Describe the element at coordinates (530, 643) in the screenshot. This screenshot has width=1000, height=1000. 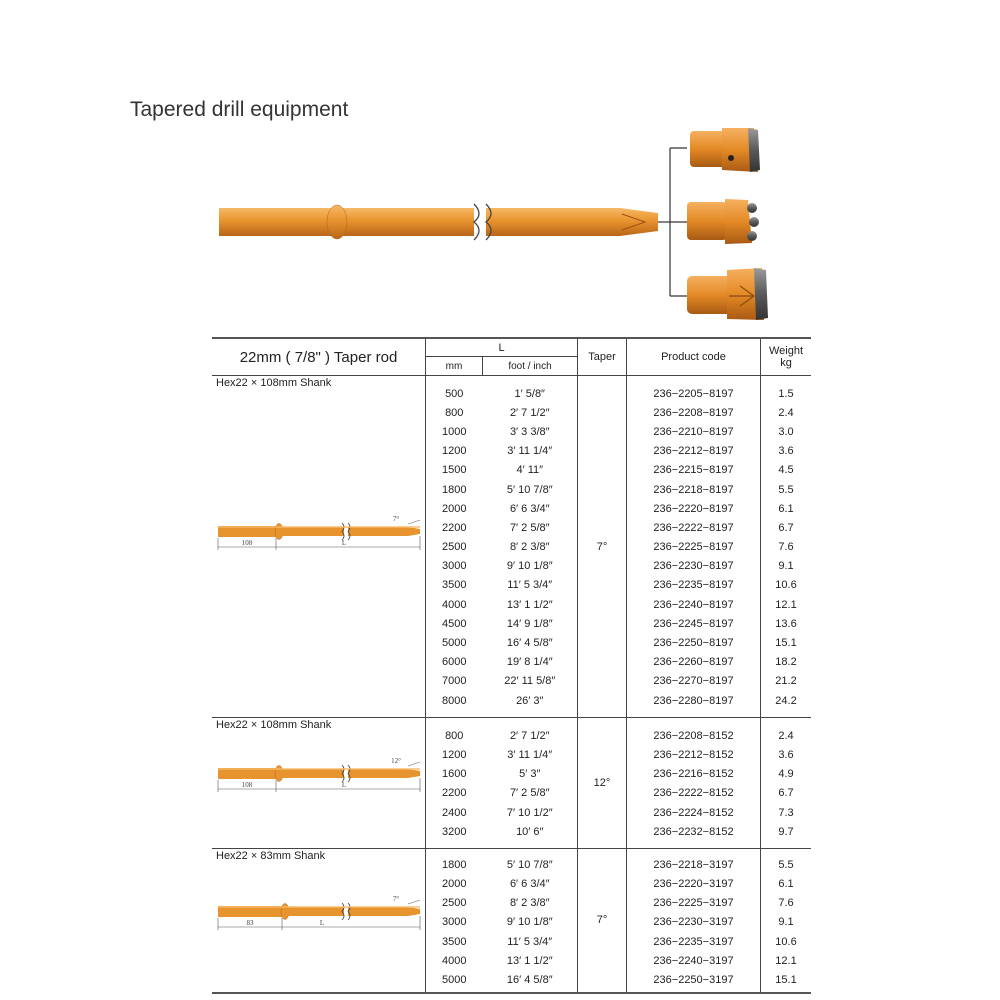
I see `foot-inch-cell: 16′ 4 5/8″` at that location.